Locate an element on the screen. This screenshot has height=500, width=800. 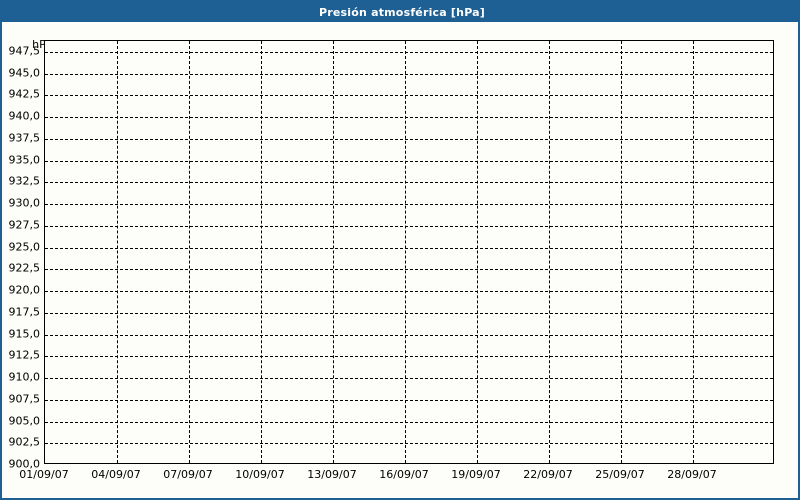
y-axis-tick-label: 935,0 is located at coordinates (24, 160).